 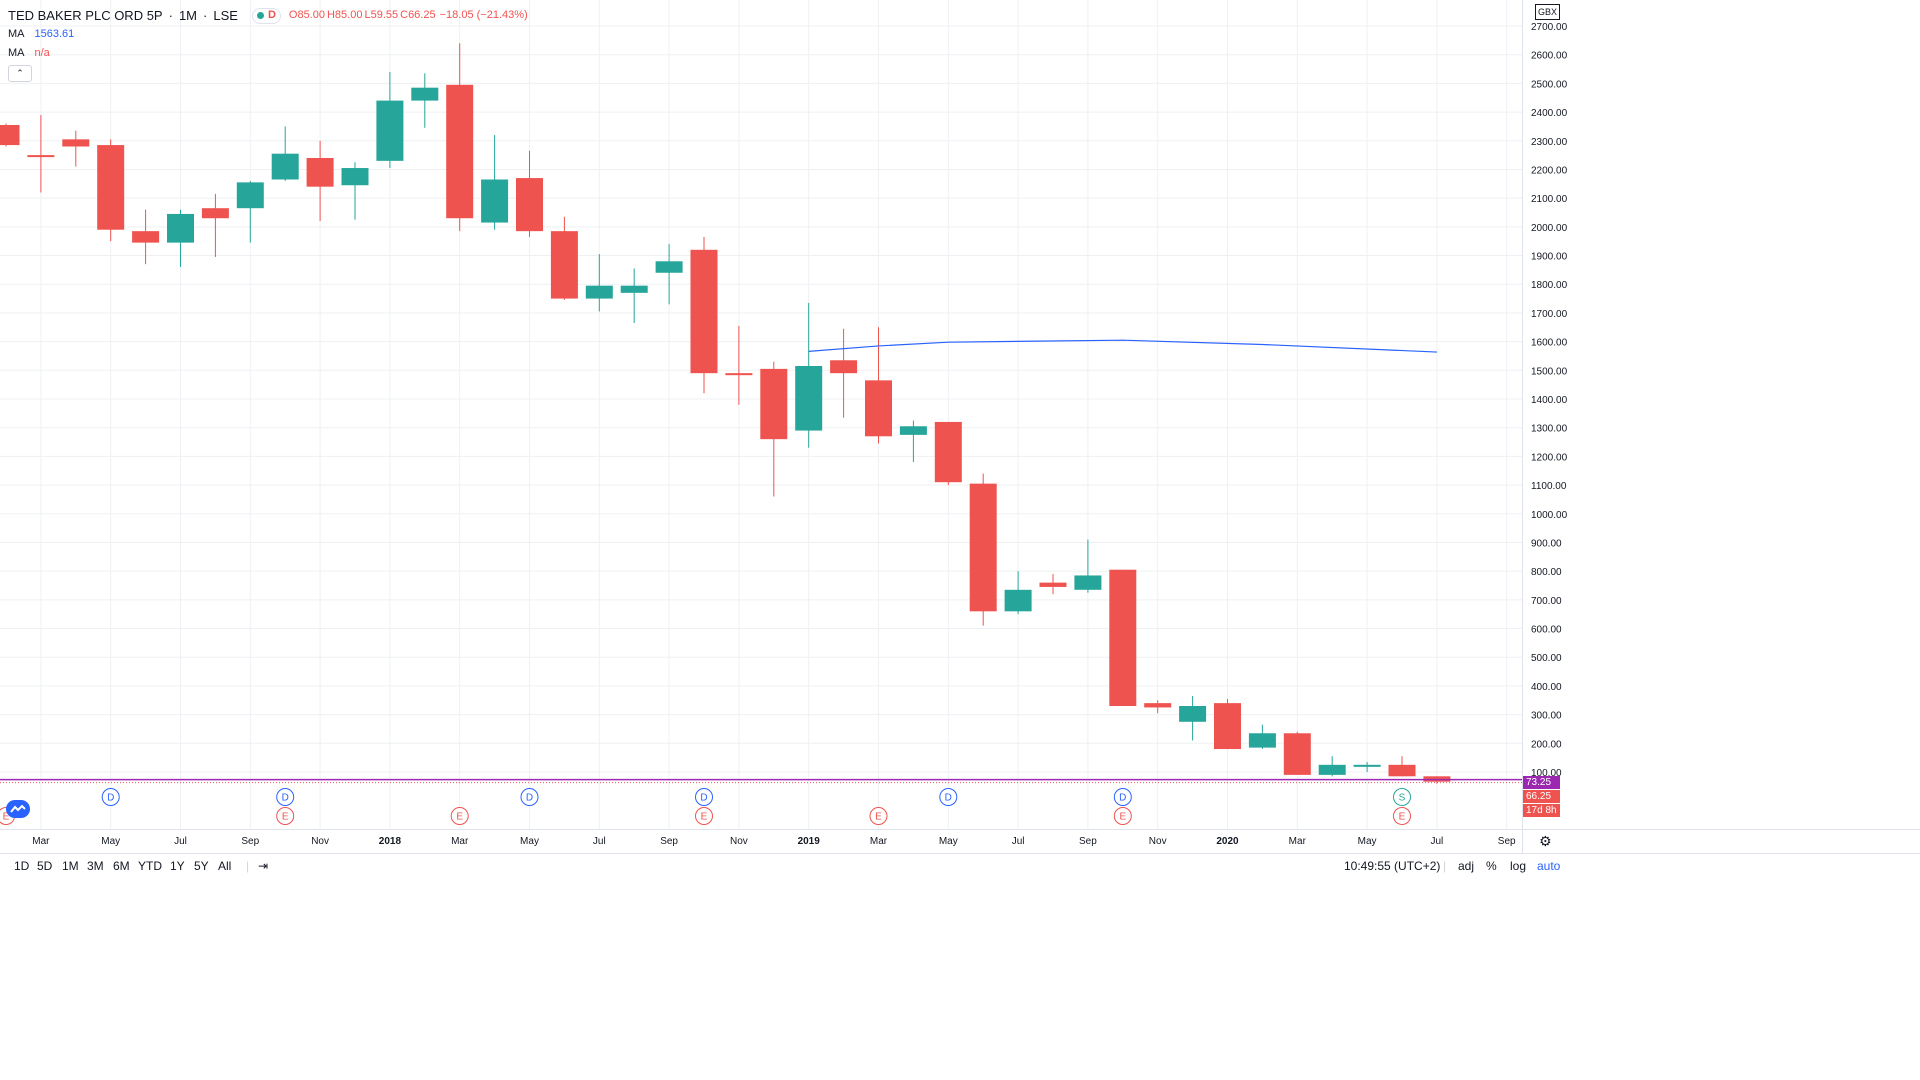 I want to click on price-tick-label: 800.00, so click(x=1546, y=572).